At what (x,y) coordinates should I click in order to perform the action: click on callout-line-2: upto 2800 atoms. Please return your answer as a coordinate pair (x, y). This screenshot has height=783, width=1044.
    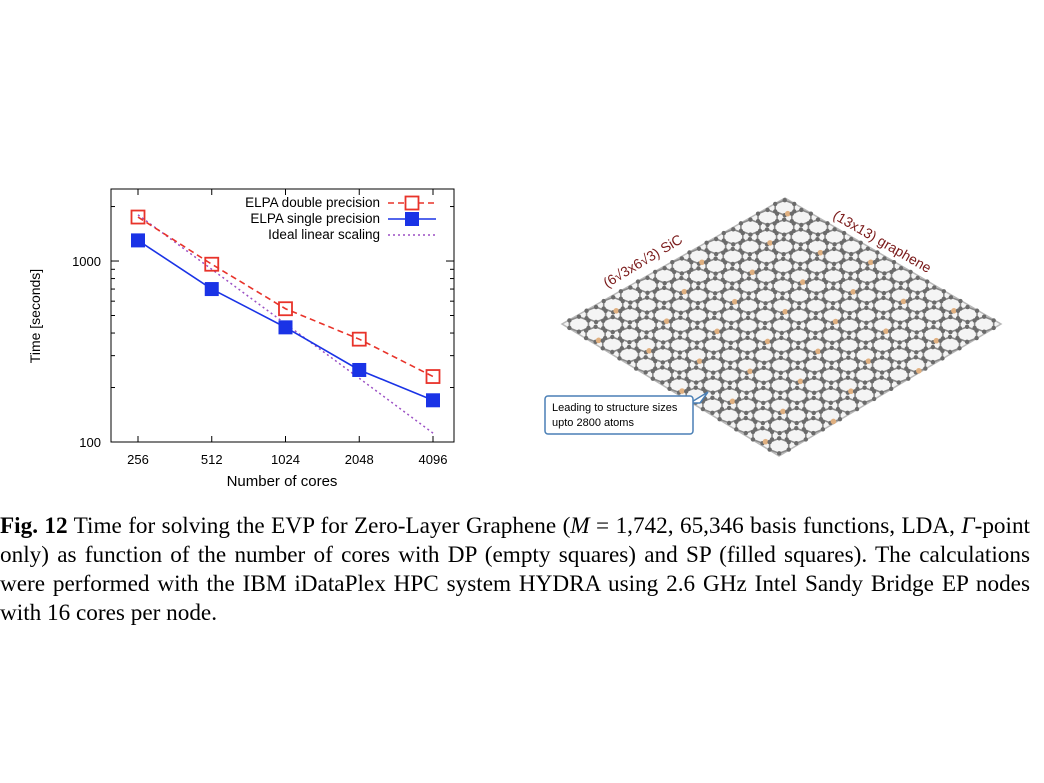
    Looking at the image, I should click on (593, 423).